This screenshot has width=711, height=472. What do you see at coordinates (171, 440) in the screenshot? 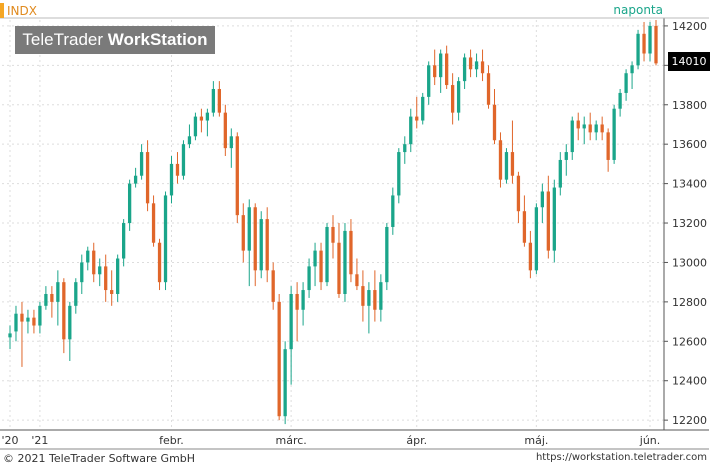
I see `x-tick-label: febr.` at bounding box center [171, 440].